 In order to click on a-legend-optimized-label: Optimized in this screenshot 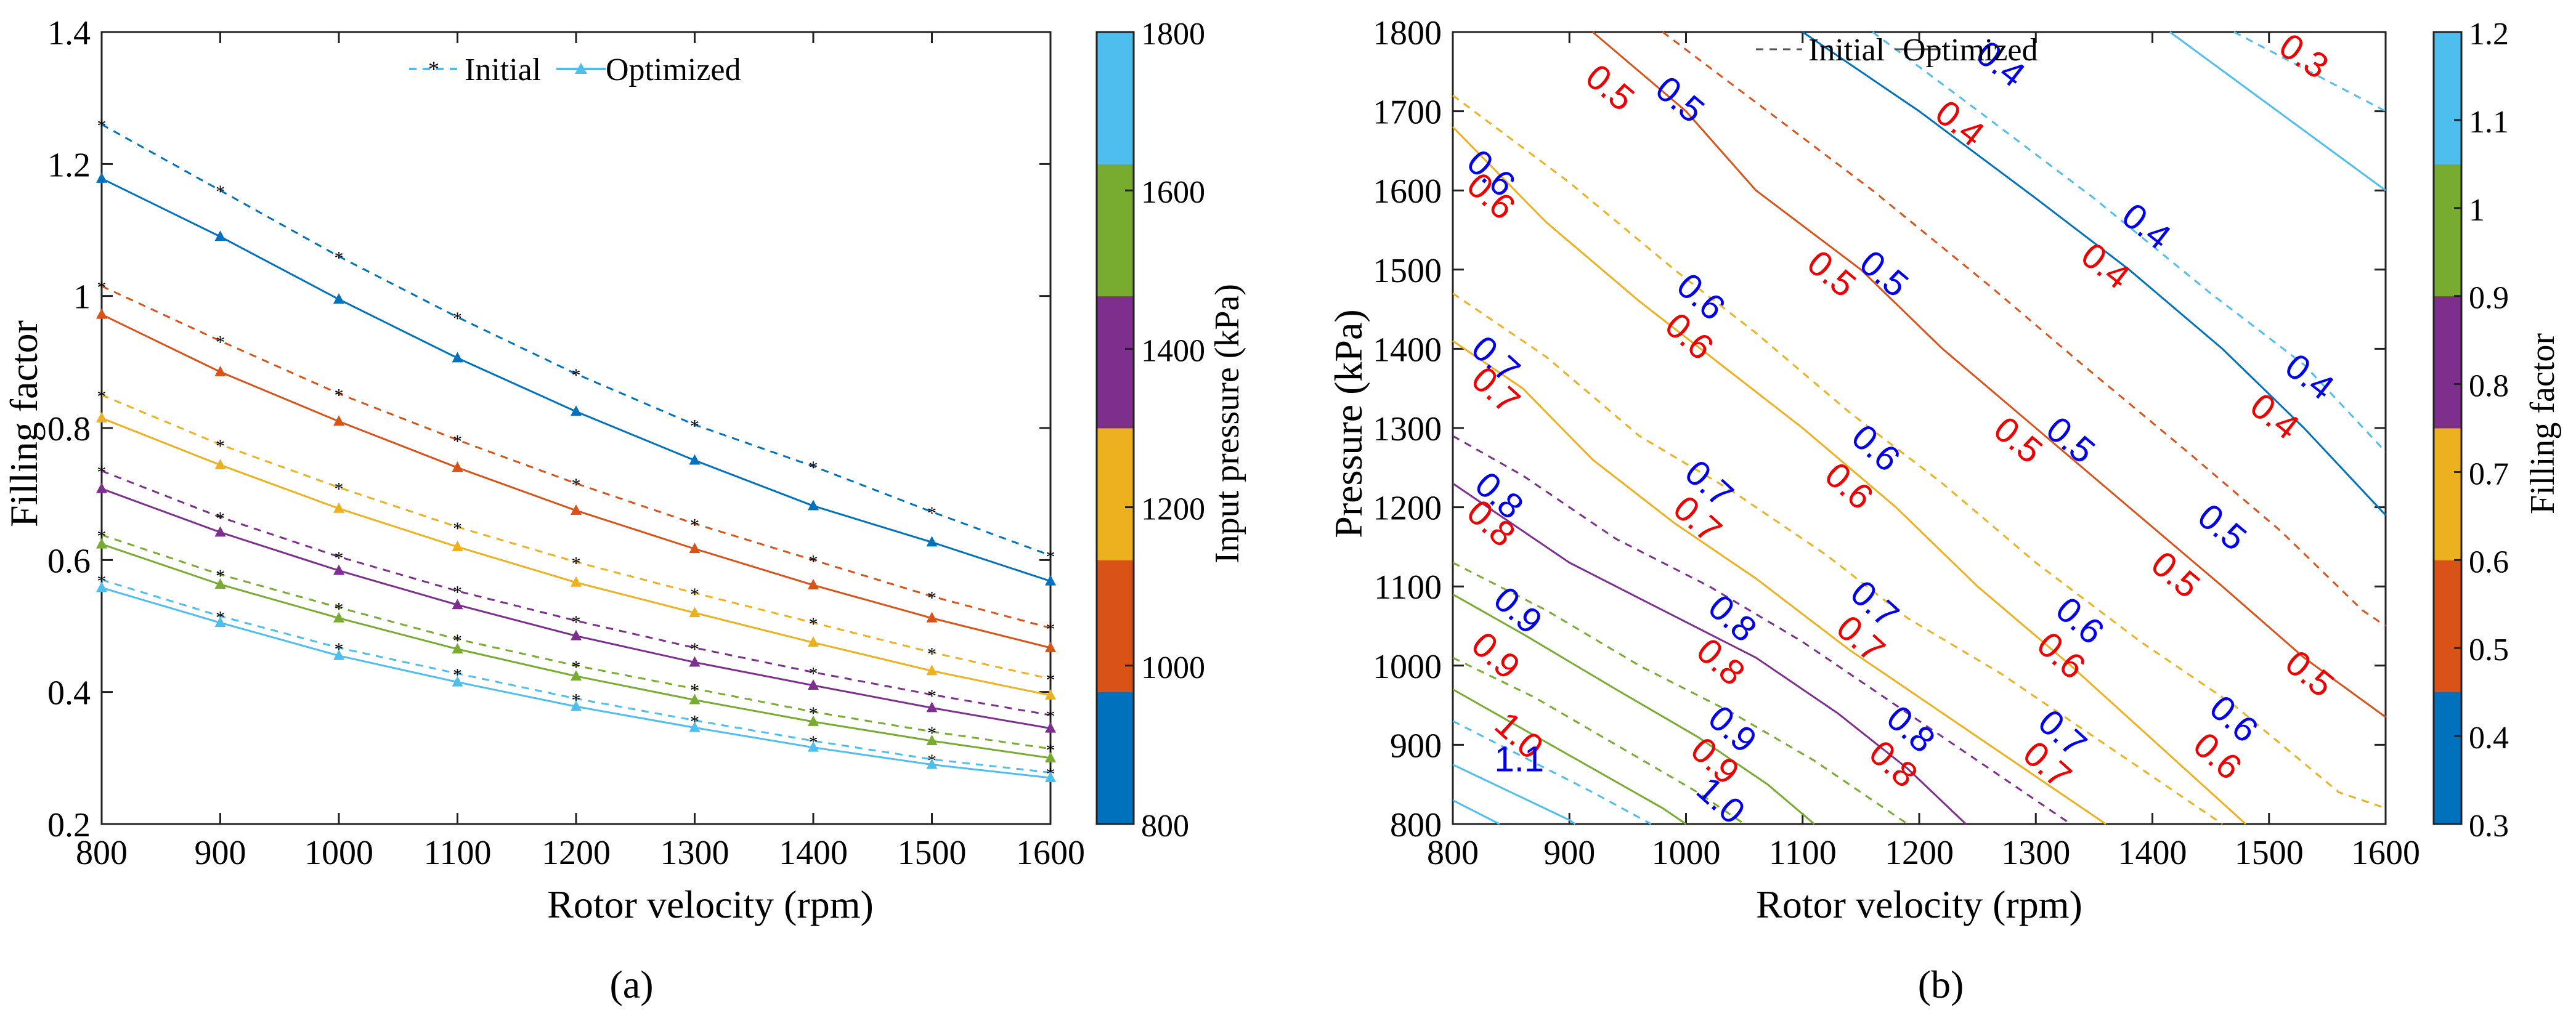, I will do `click(673, 69)`.